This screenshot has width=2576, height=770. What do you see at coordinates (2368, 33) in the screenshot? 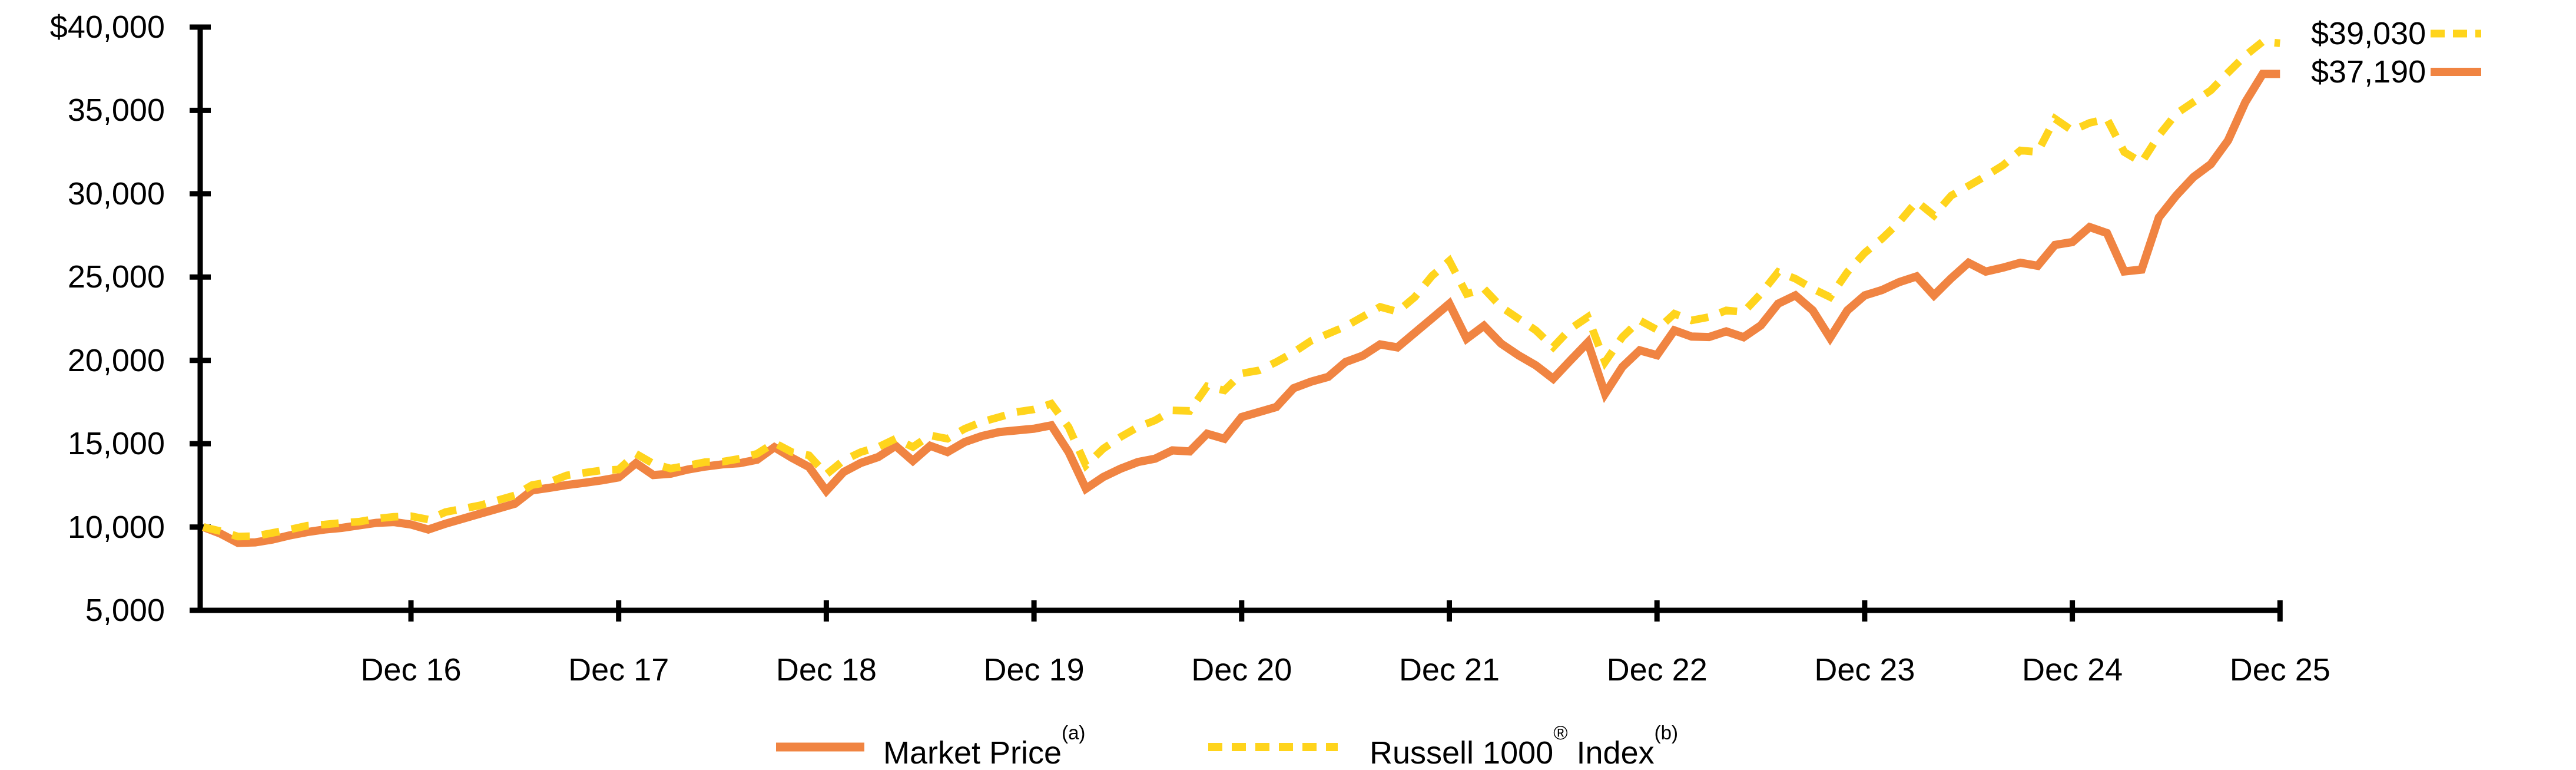
I see `end-value-russell: $39,030` at bounding box center [2368, 33].